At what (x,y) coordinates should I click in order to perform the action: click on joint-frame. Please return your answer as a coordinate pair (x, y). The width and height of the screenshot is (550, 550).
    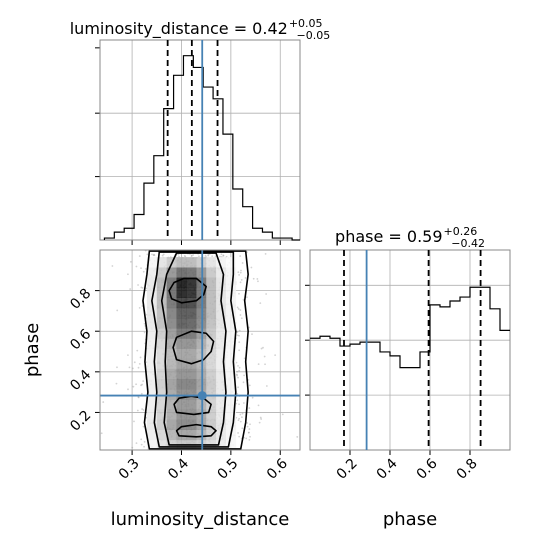
    Looking at the image, I should click on (200, 350).